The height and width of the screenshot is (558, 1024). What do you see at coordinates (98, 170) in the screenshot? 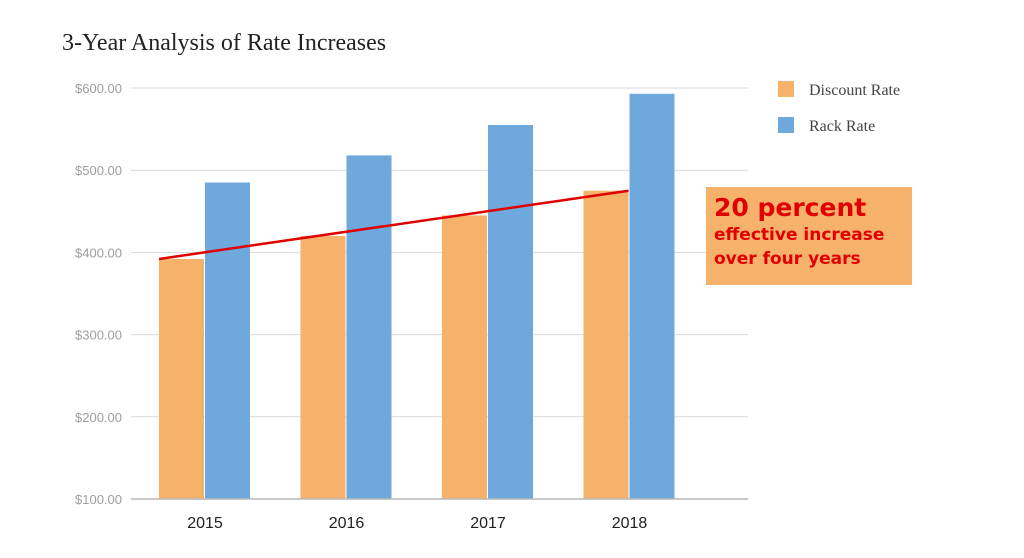
I see `y-tick-label: $500.00` at bounding box center [98, 170].